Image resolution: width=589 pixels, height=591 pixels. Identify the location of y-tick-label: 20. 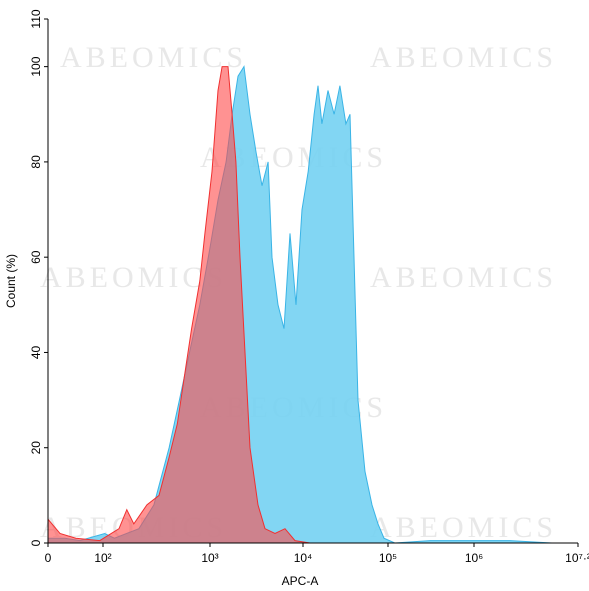
(36, 448).